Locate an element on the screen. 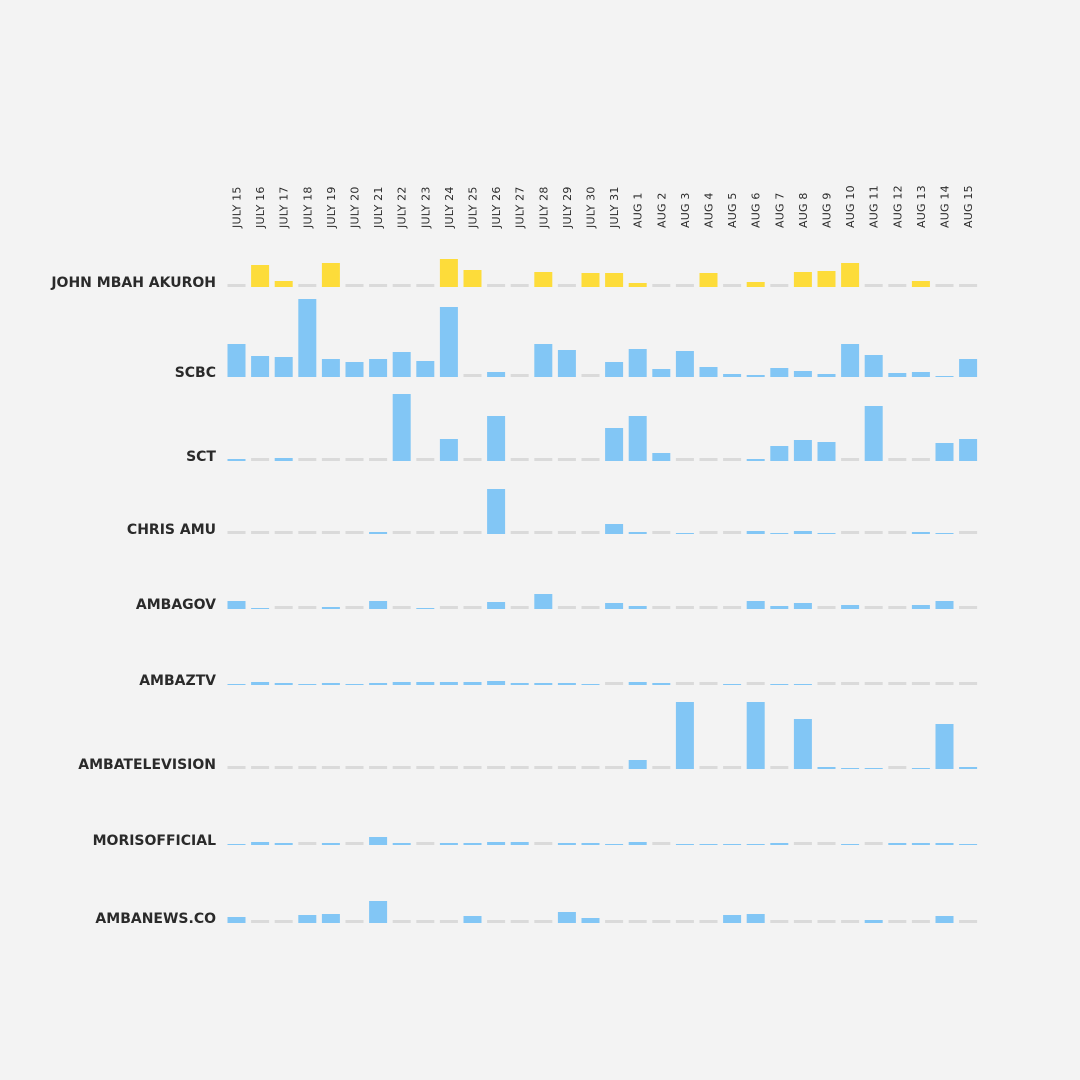 The image size is (1080, 1080). series-label-chris-amu: CHRIS AMU is located at coordinates (171, 530).